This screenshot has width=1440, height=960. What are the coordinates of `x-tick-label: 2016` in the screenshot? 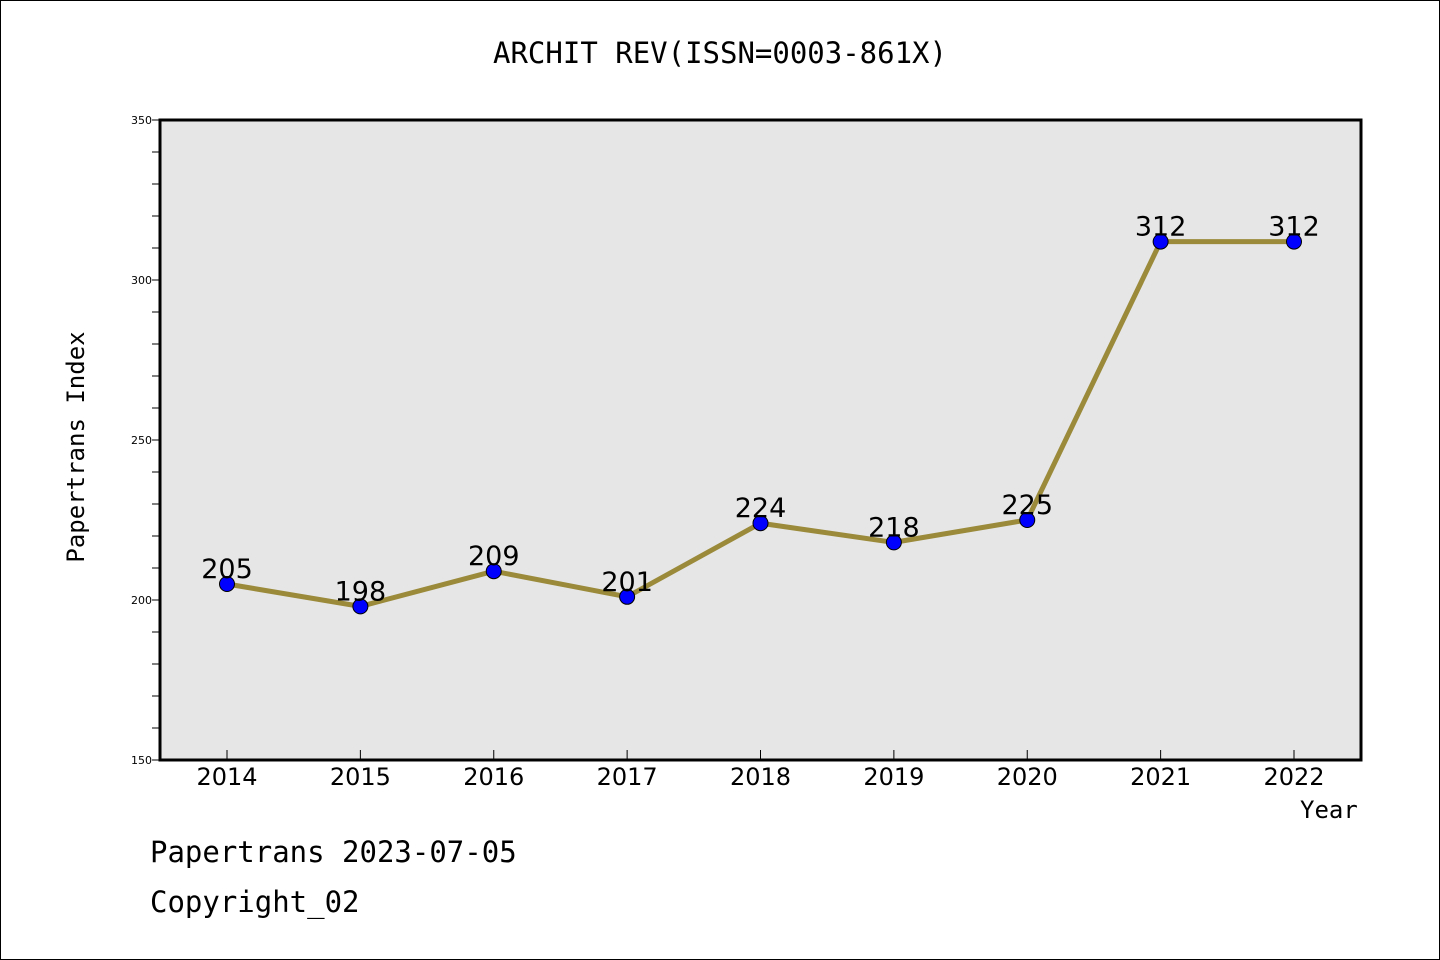 It's located at (493, 777).